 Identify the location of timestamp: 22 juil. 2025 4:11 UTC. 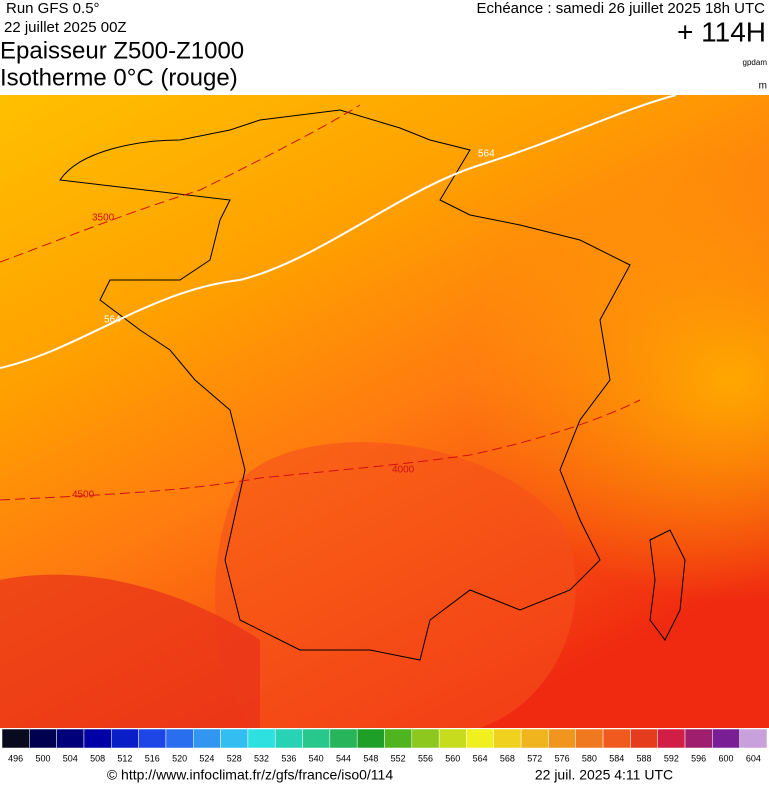
(604, 775).